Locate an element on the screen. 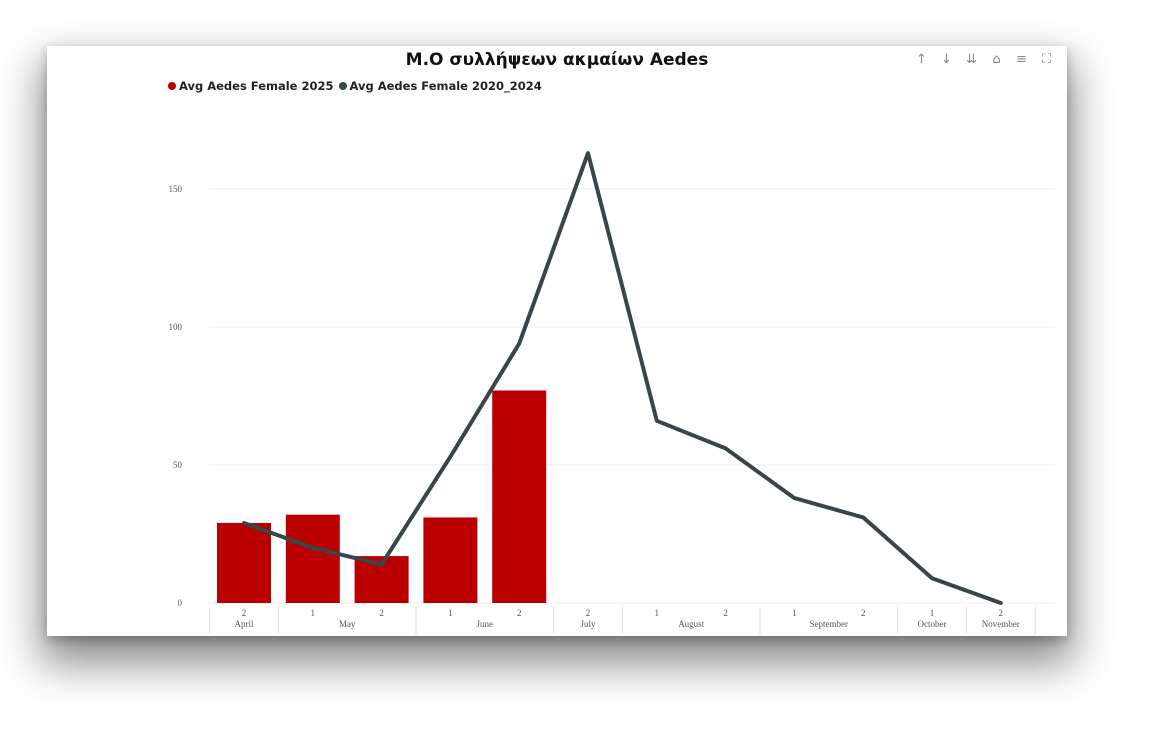 This screenshot has height=732, width=1162. y-tick-label: 150 is located at coordinates (176, 189).